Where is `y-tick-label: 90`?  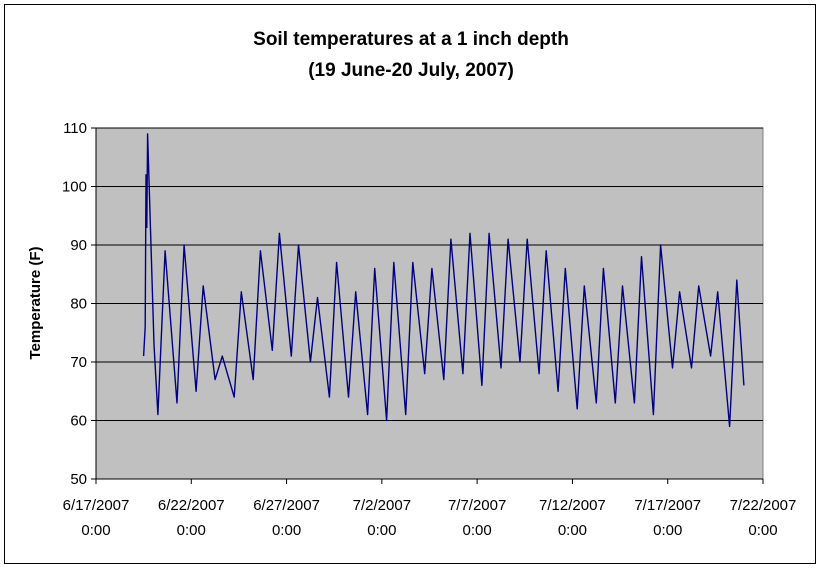 y-tick-label: 90 is located at coordinates (78, 245).